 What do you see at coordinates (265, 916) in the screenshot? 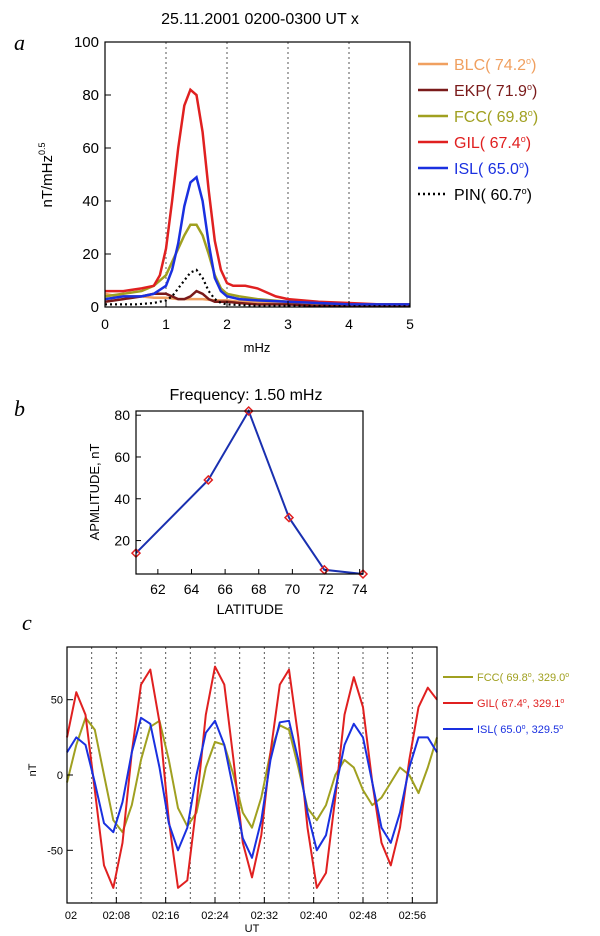
I see `x-tick-label: 02:32` at bounding box center [265, 916].